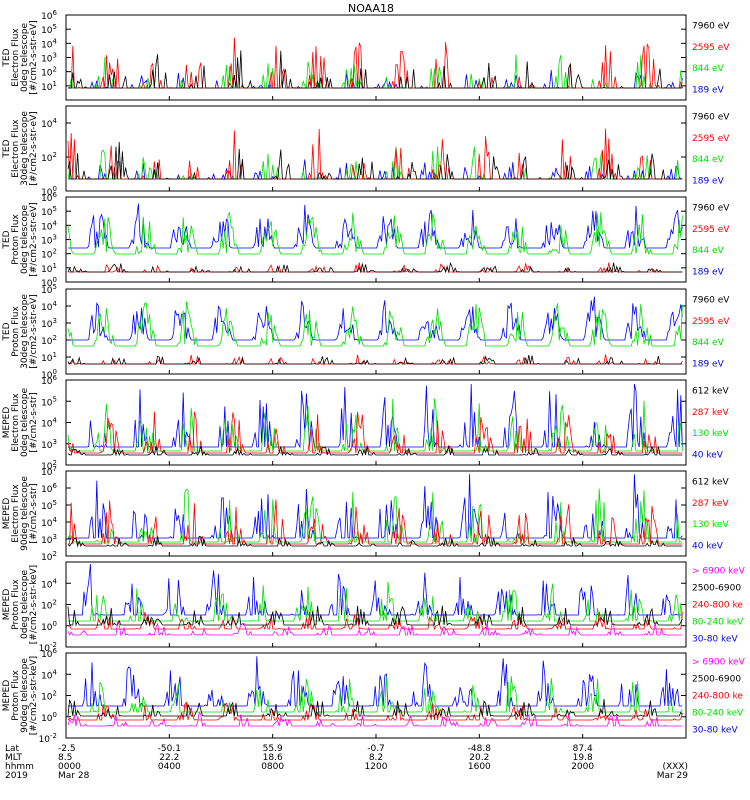 This screenshot has height=800, width=750. I want to click on x-row-label: Lat, so click(12, 749).